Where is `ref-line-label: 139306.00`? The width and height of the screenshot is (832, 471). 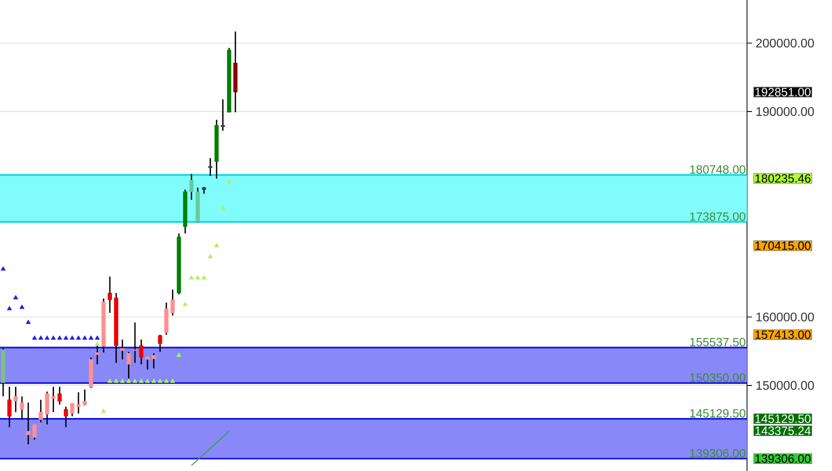 ref-line-label: 139306.00 is located at coordinates (718, 453).